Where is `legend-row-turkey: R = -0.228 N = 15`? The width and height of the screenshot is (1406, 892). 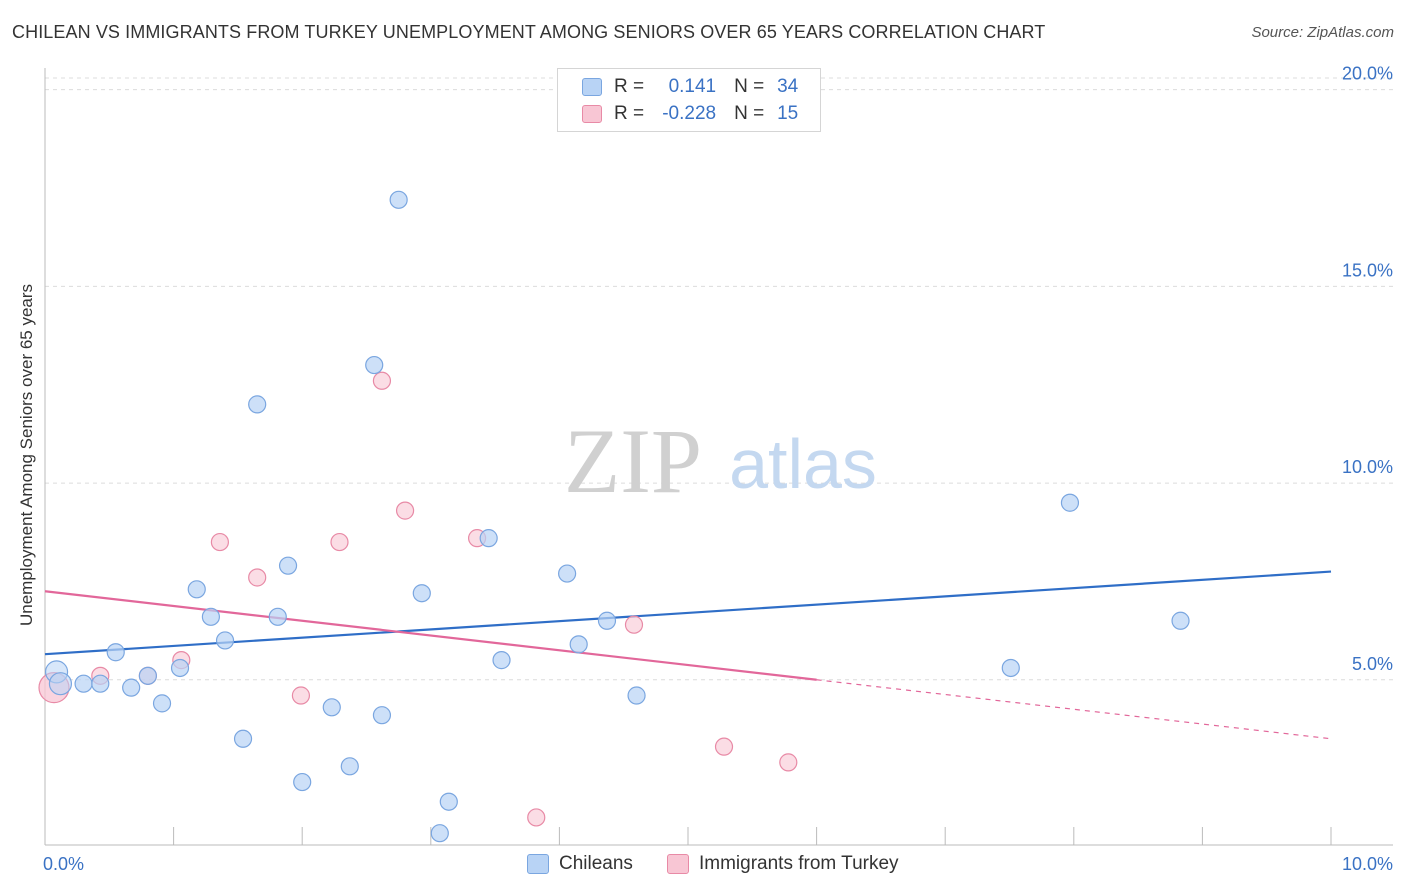 legend-row-turkey: R = -0.228 N = 15 is located at coordinates (690, 114).